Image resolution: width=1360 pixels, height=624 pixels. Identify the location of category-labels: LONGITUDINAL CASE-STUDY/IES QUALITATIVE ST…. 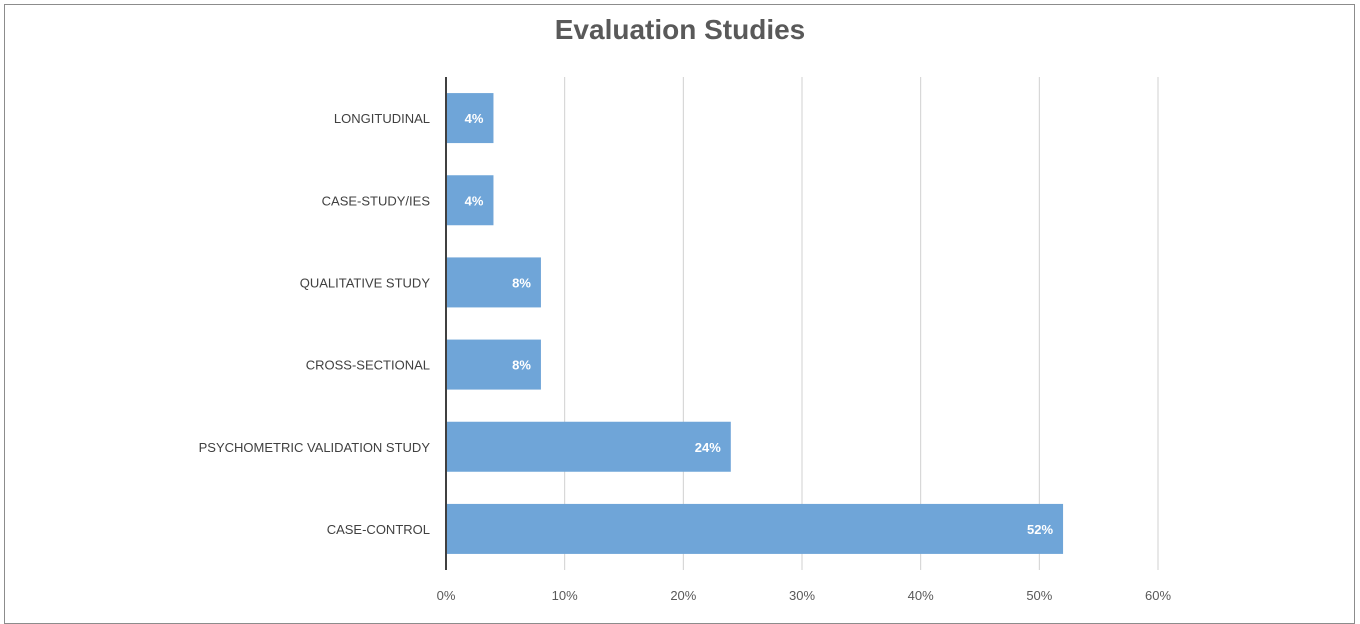
(315, 324).